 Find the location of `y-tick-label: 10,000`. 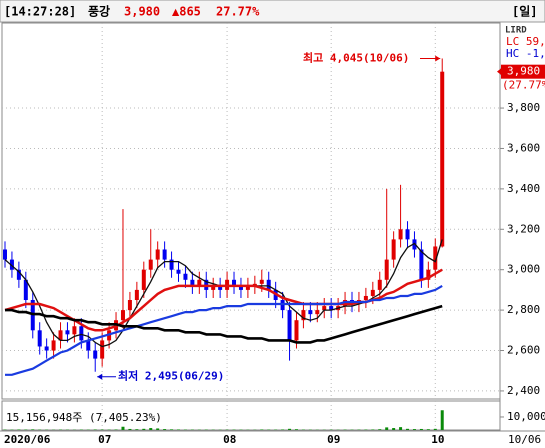

y-tick-label: 10,000 is located at coordinates (526, 416).